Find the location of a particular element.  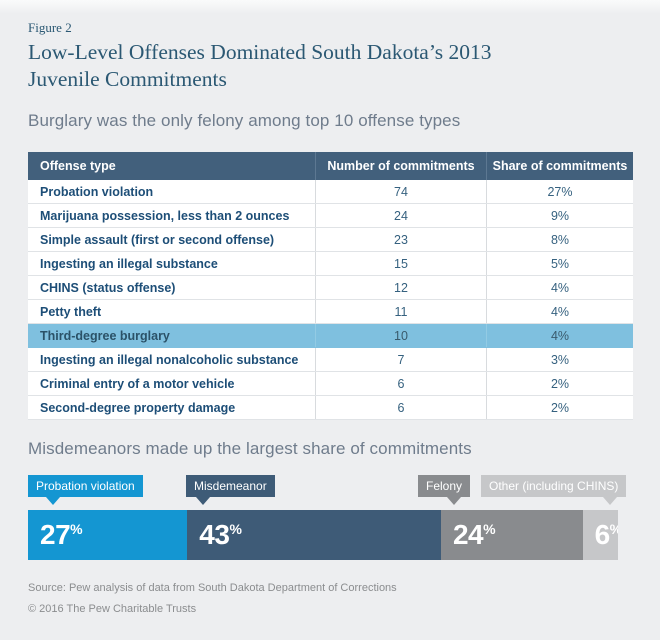

header-cell-share-of-commitments: Share of commitments is located at coordinates (559, 166).